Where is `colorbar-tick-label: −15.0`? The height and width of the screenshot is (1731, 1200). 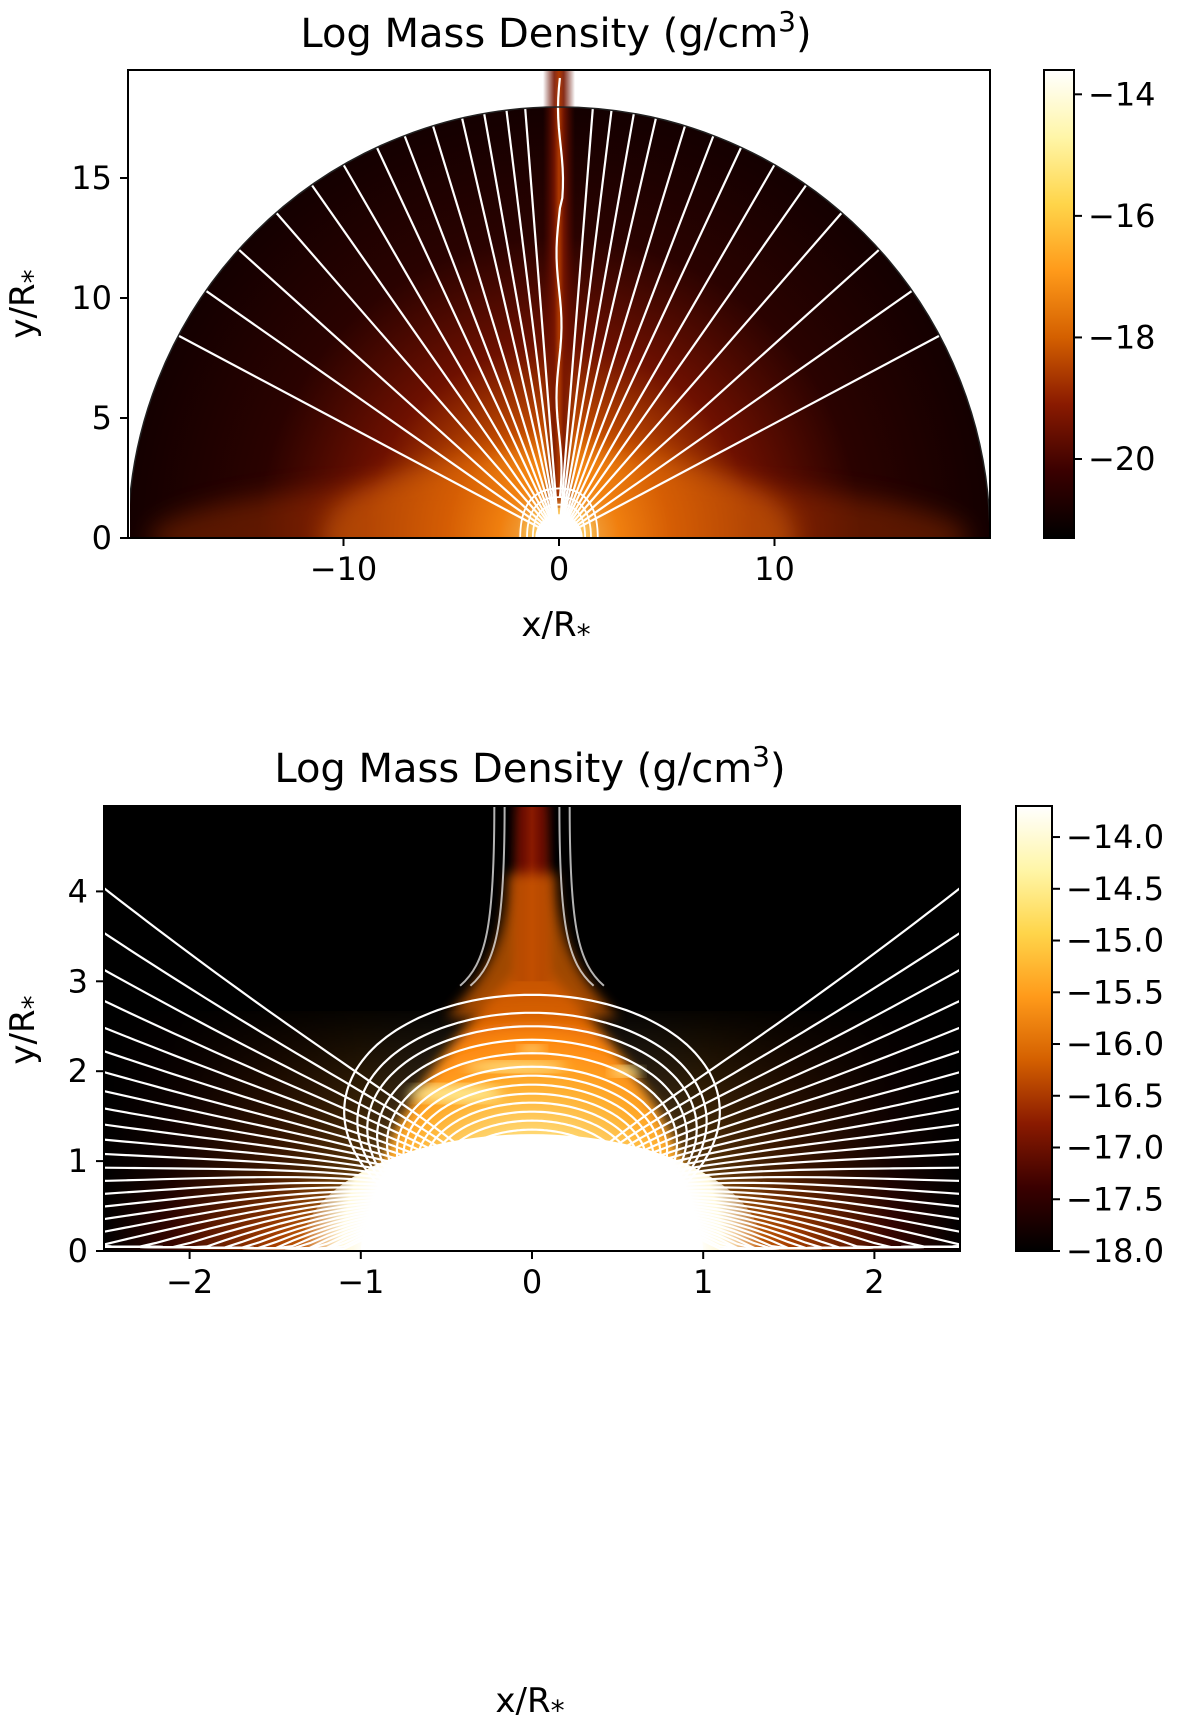
colorbar-tick-label: −15.0 is located at coordinates (1115, 941).